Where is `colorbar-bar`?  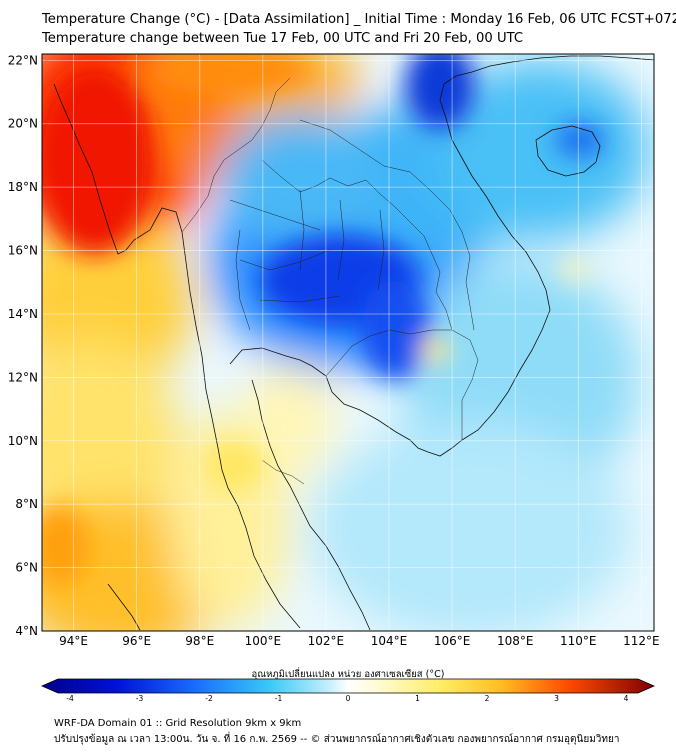 colorbar-bar is located at coordinates (348, 686).